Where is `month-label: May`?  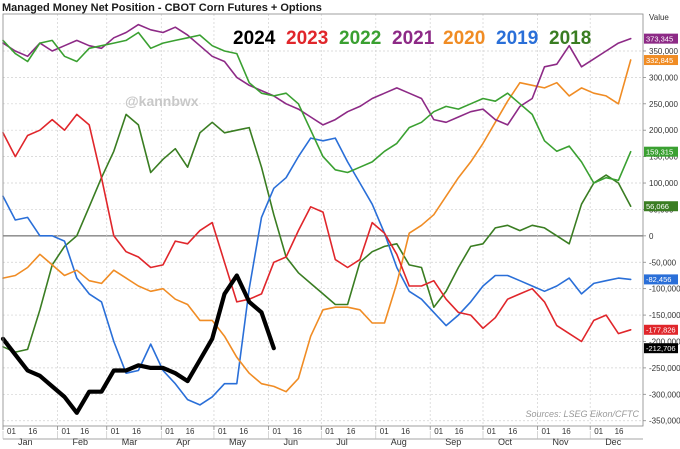
month-label: May is located at coordinates (238, 442).